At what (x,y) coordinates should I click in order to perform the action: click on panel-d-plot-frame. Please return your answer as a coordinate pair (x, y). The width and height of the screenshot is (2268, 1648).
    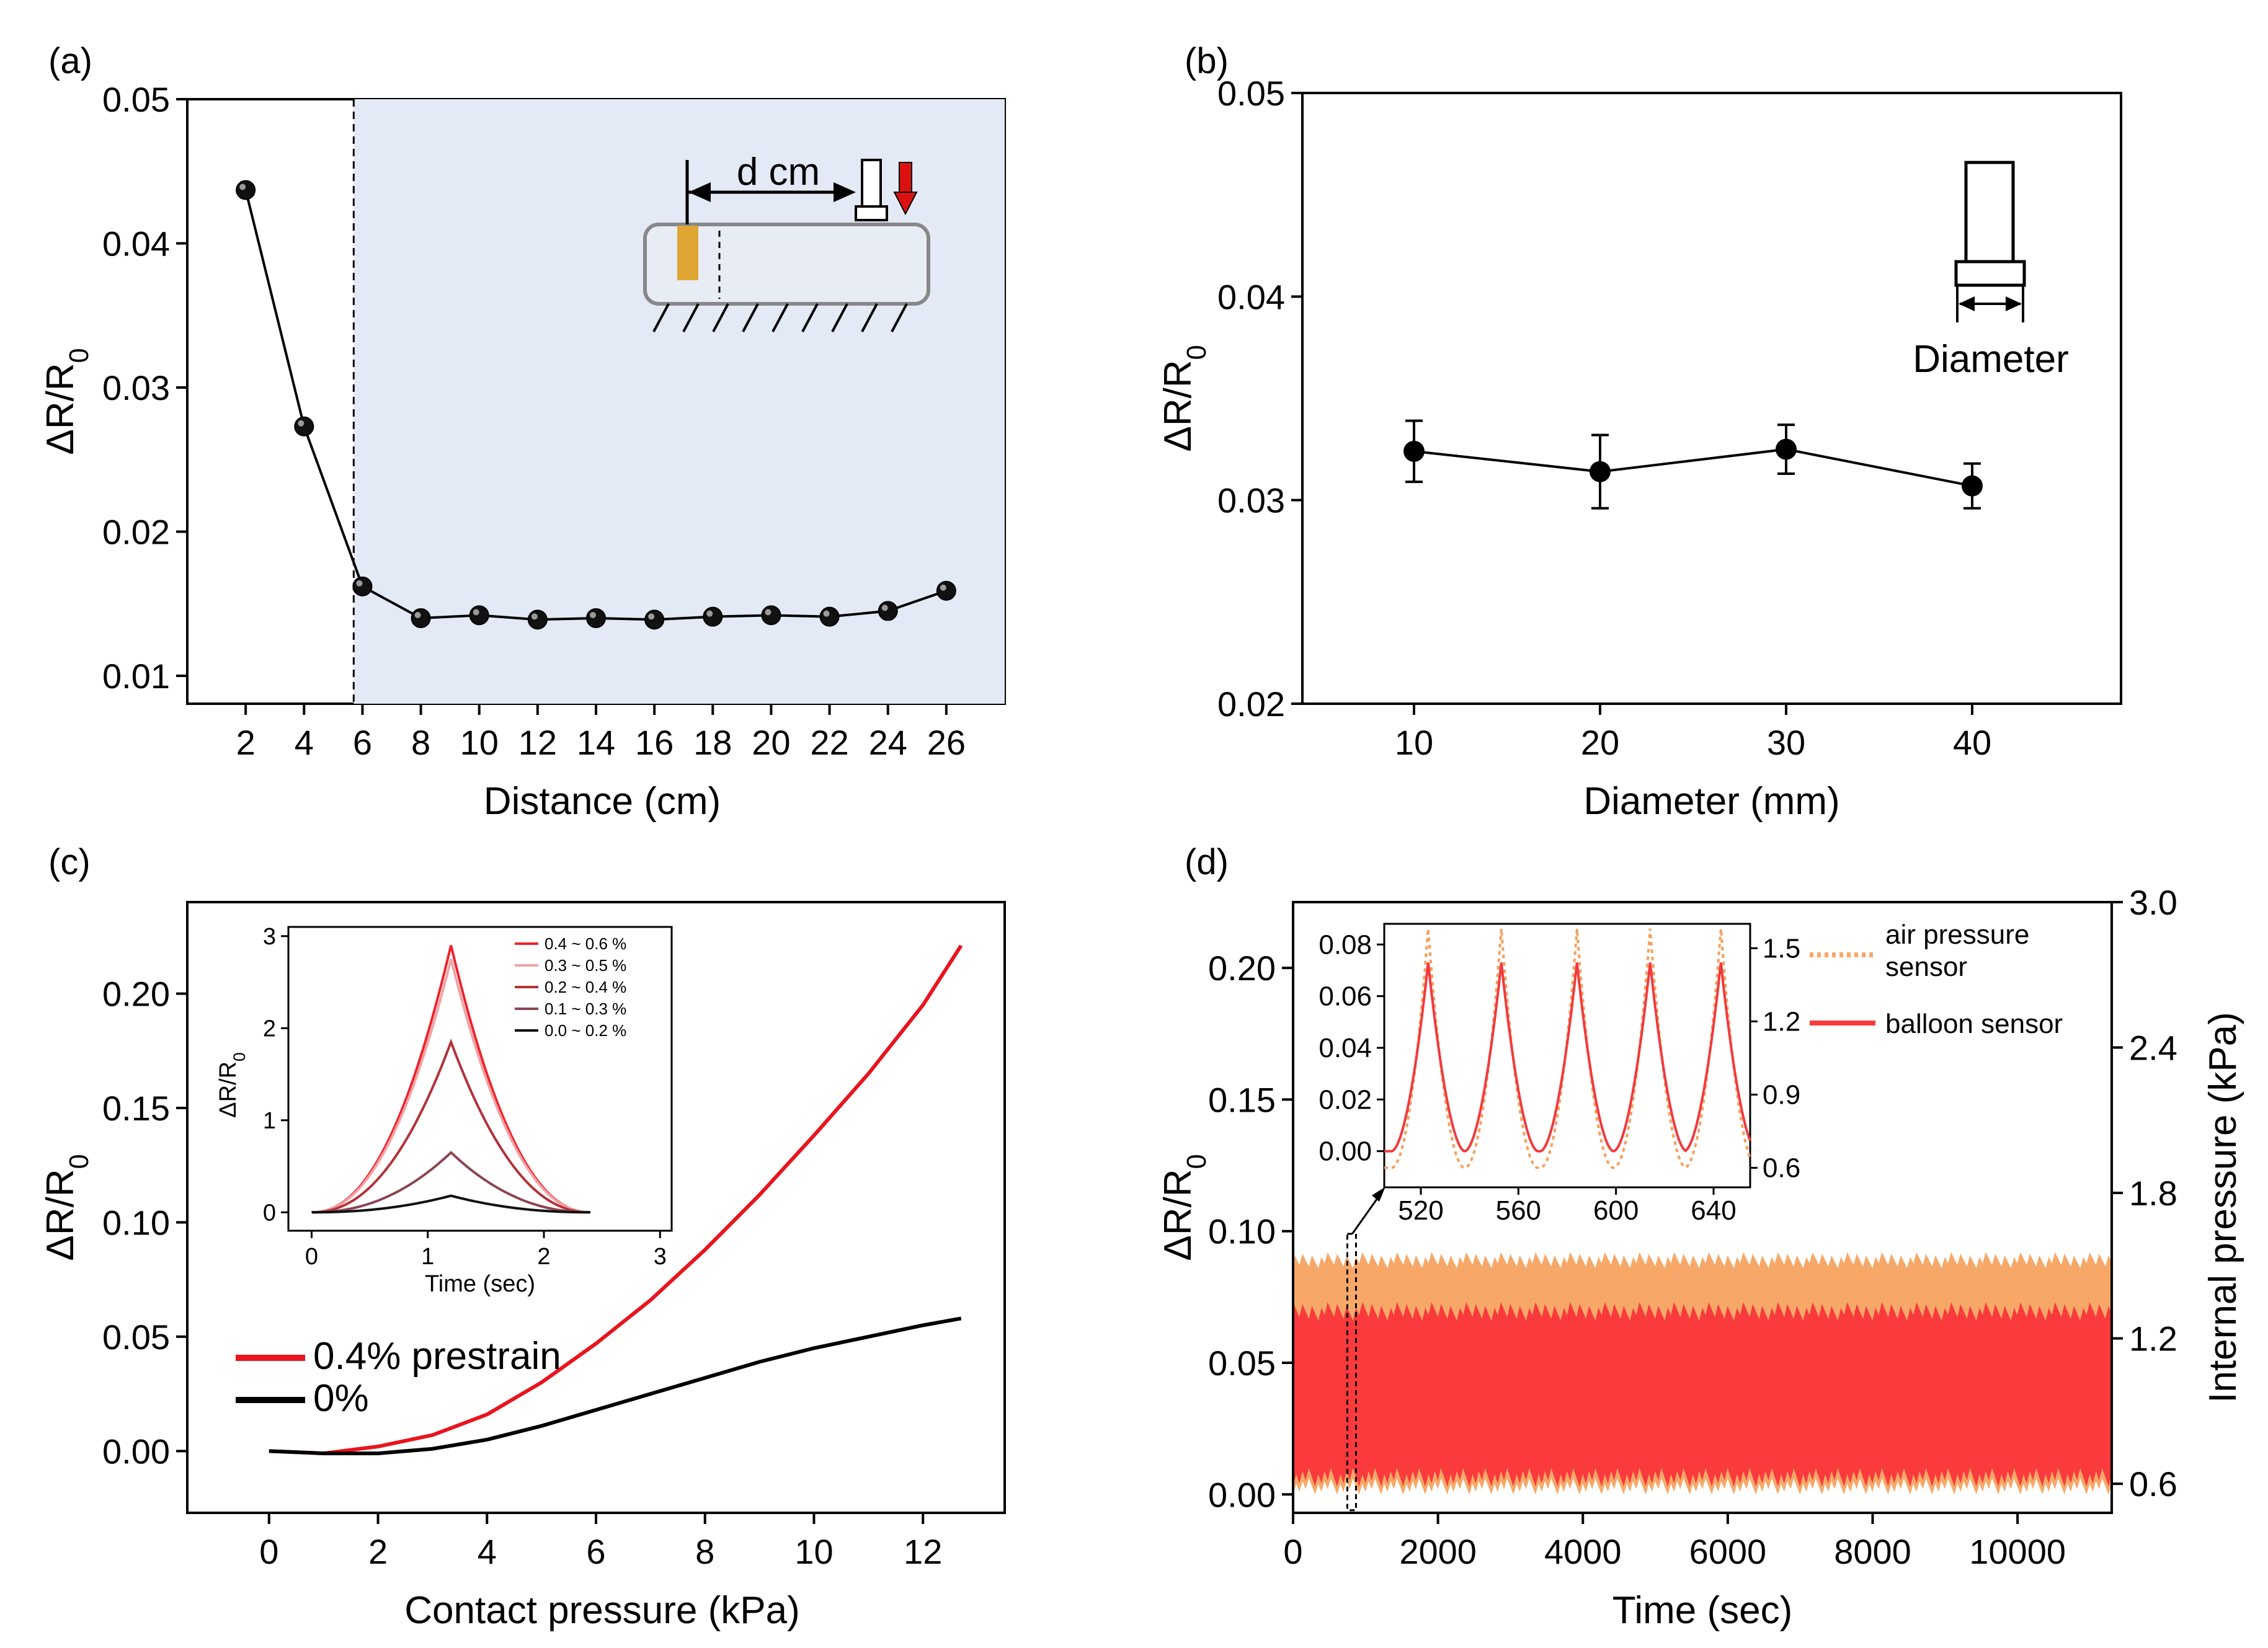
    Looking at the image, I should click on (1702, 1207).